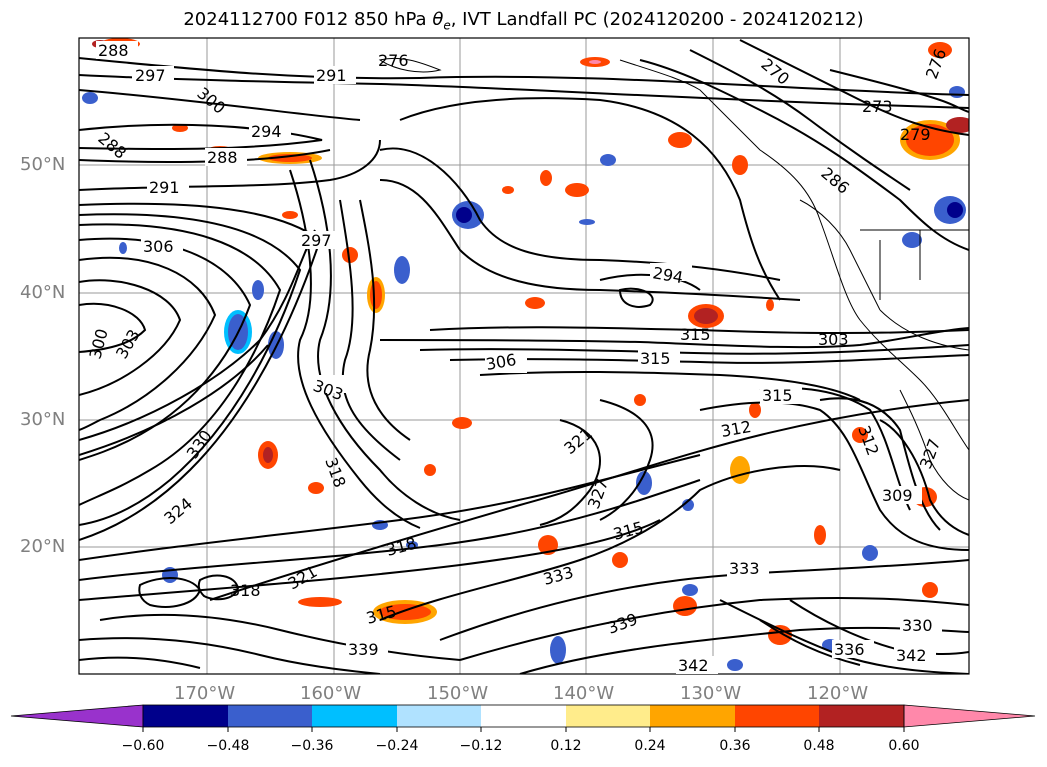 The height and width of the screenshot is (767, 1047). I want to click on contour-label: 336, so click(849, 649).